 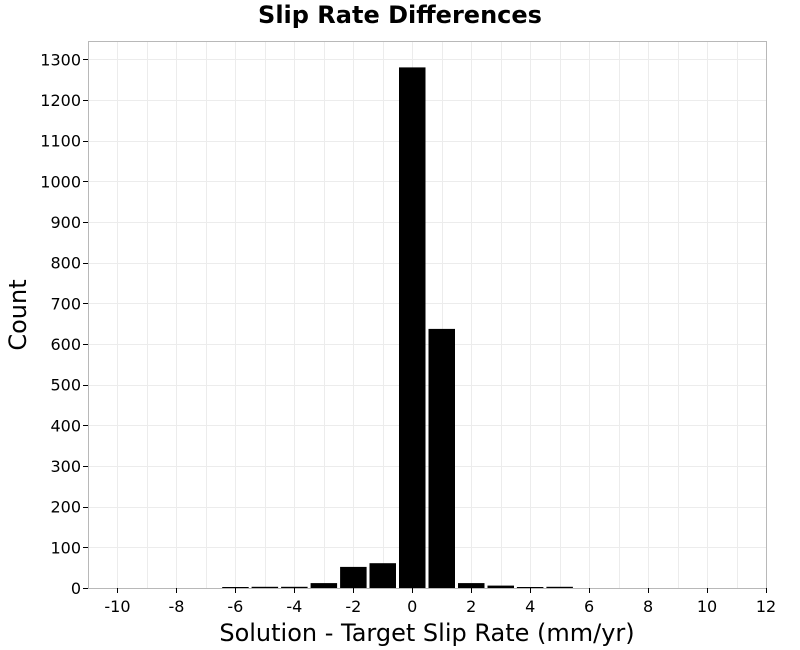 What do you see at coordinates (294, 606) in the screenshot?
I see `x-tick-label: -4` at bounding box center [294, 606].